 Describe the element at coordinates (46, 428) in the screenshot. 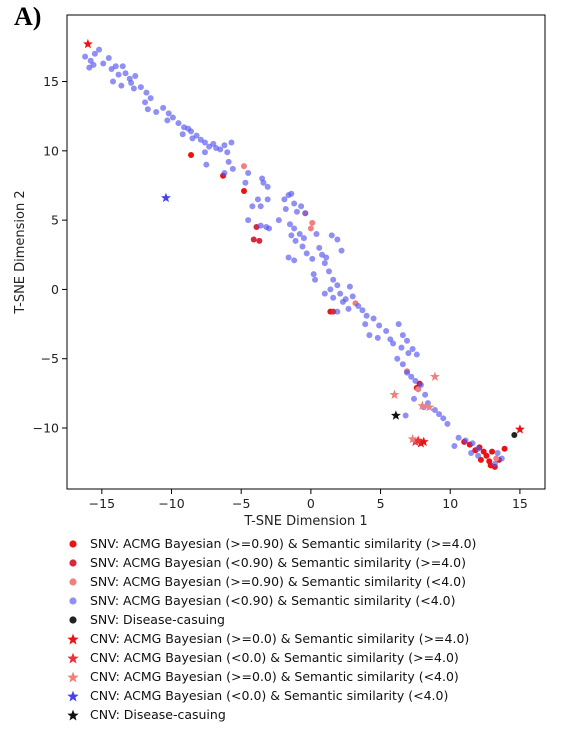

I see `y-tick-label: −10` at that location.